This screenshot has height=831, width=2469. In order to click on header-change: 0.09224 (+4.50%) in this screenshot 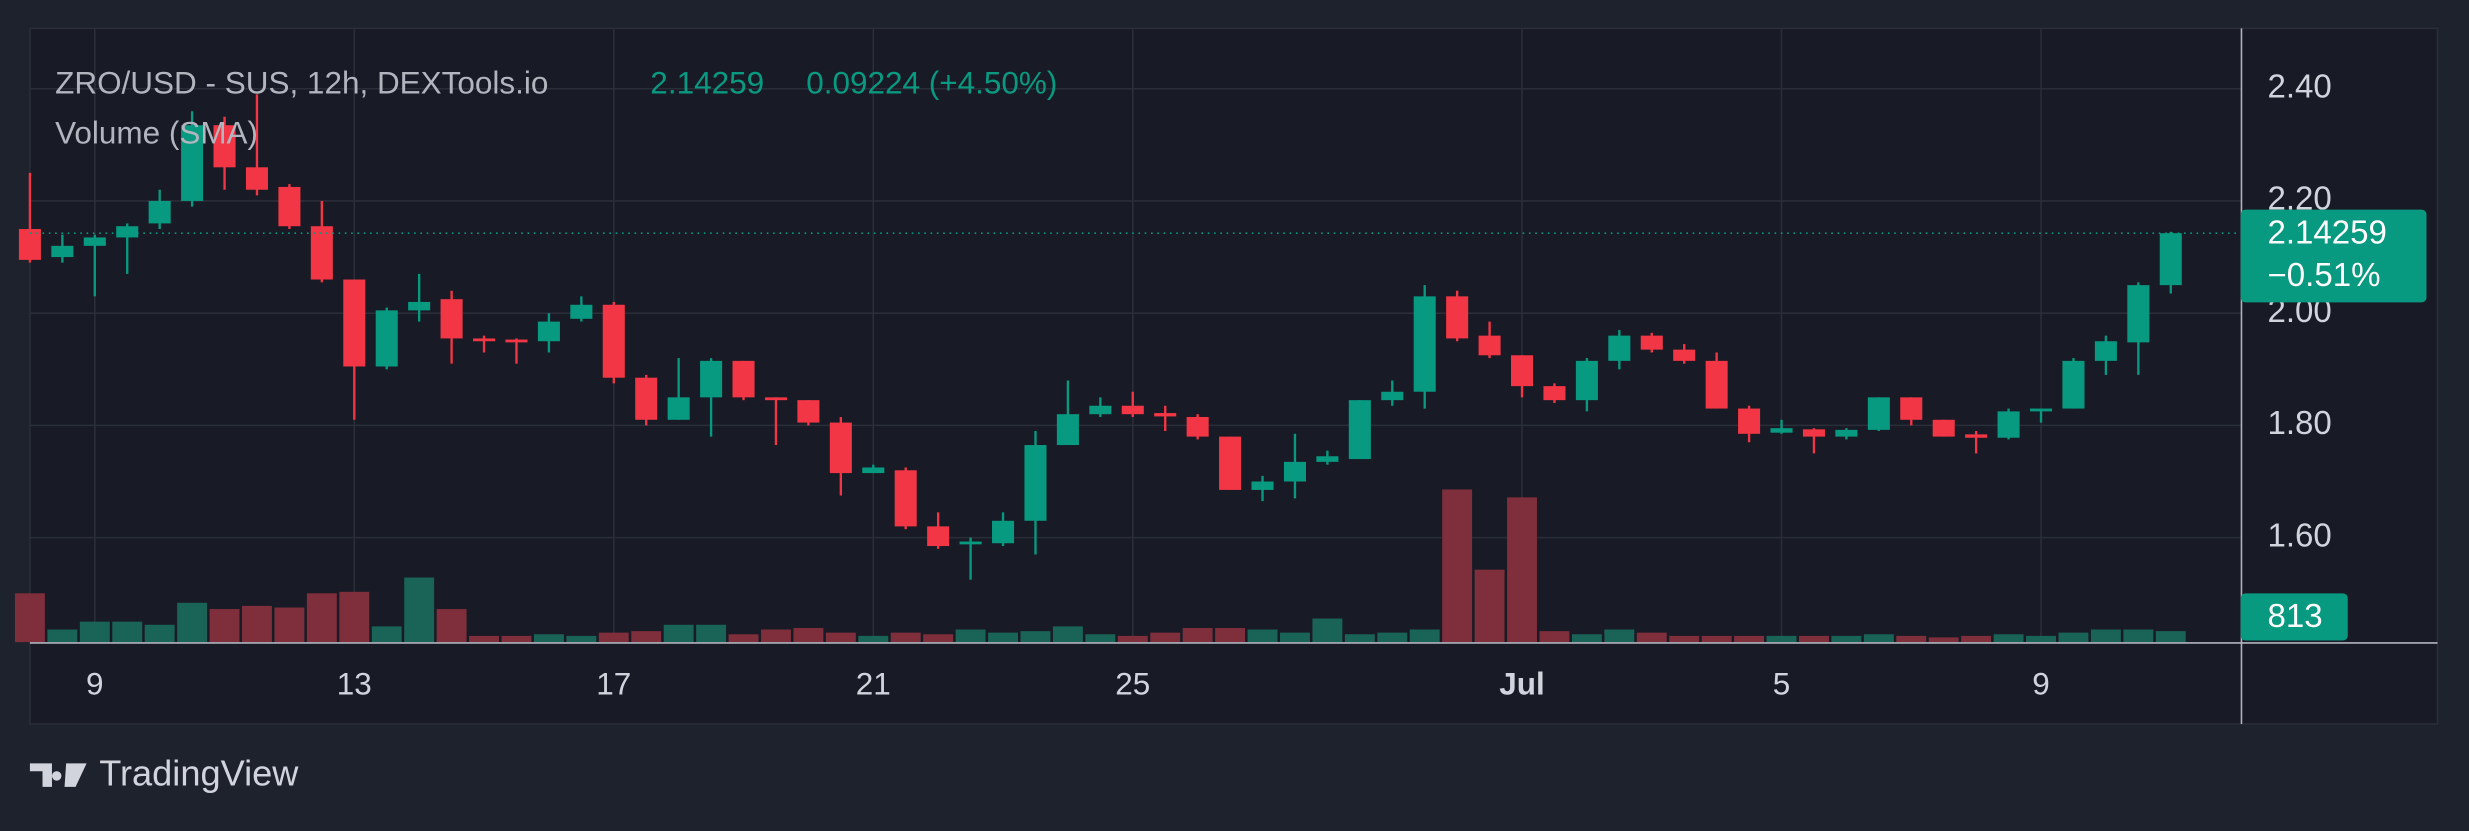, I will do `click(931, 82)`.